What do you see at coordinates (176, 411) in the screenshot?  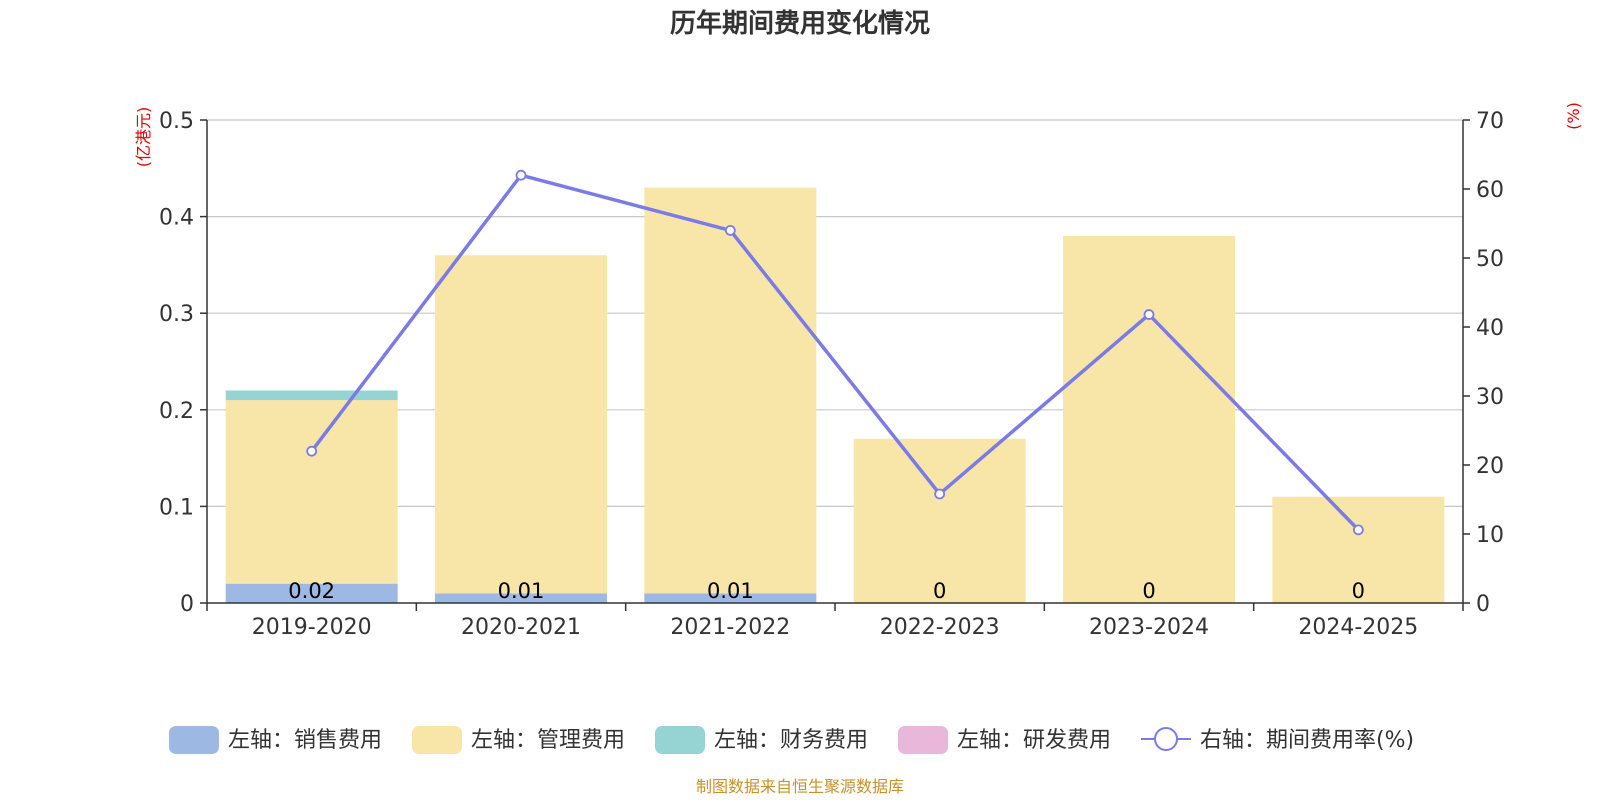 I see `left-axis-tick-label: 0.2` at bounding box center [176, 411].